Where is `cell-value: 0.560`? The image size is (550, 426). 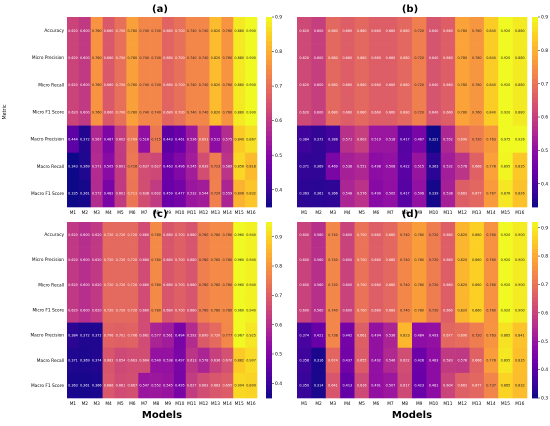
cell-value: 0.560 is located at coordinates (319, 260).